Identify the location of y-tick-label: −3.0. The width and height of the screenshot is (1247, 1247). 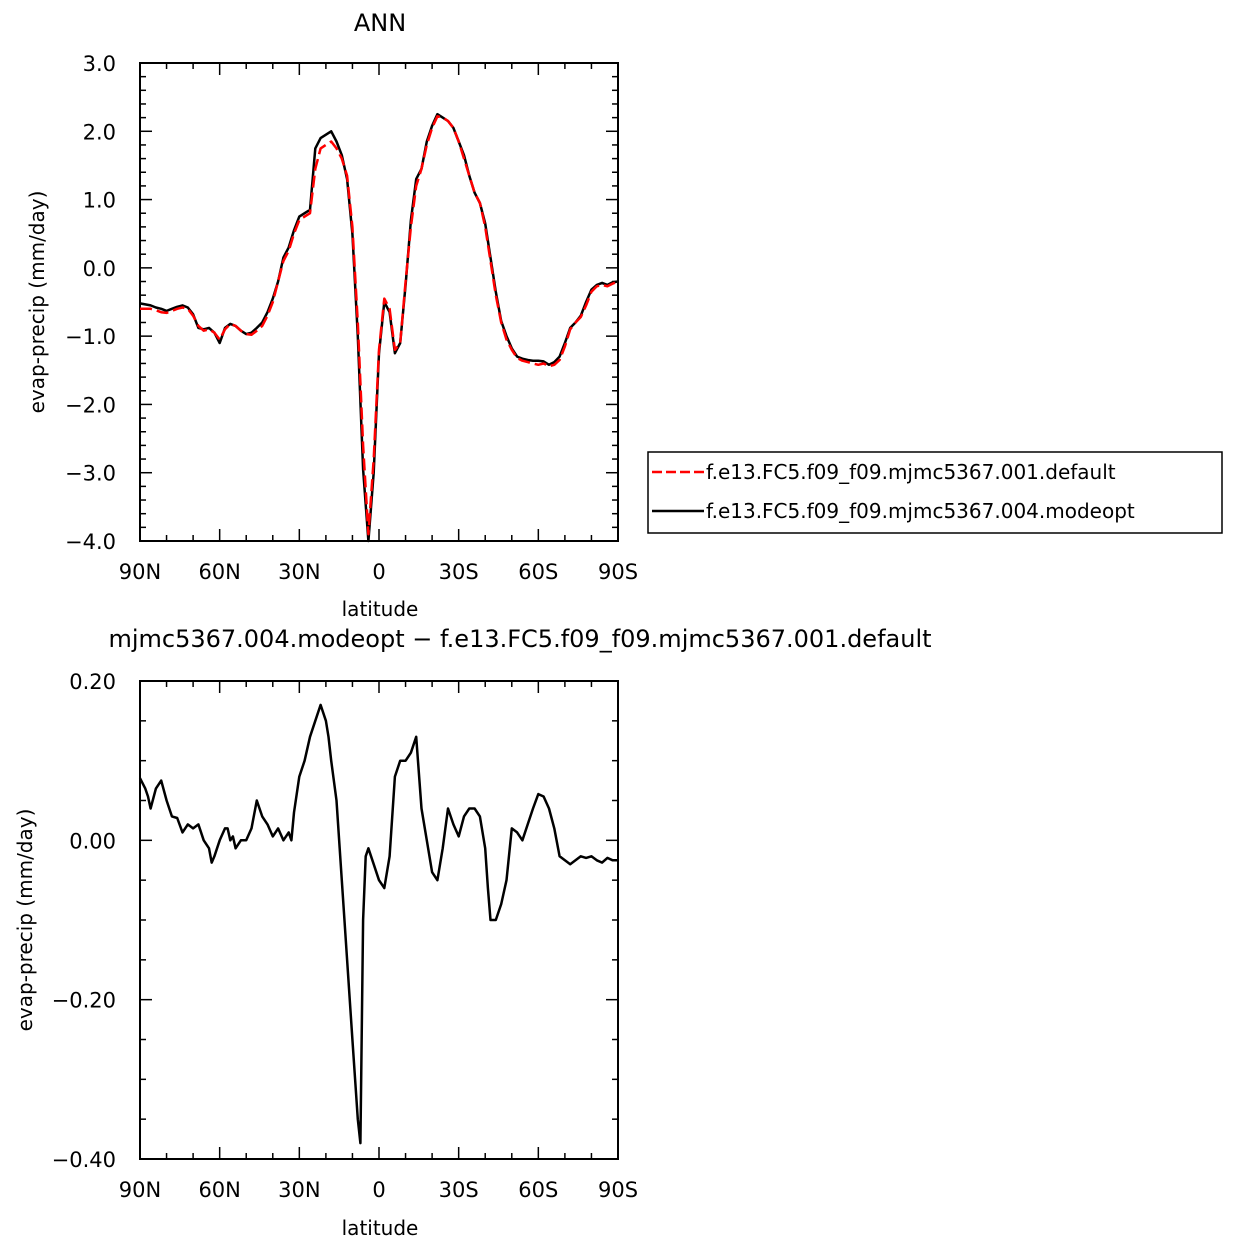
(90, 474).